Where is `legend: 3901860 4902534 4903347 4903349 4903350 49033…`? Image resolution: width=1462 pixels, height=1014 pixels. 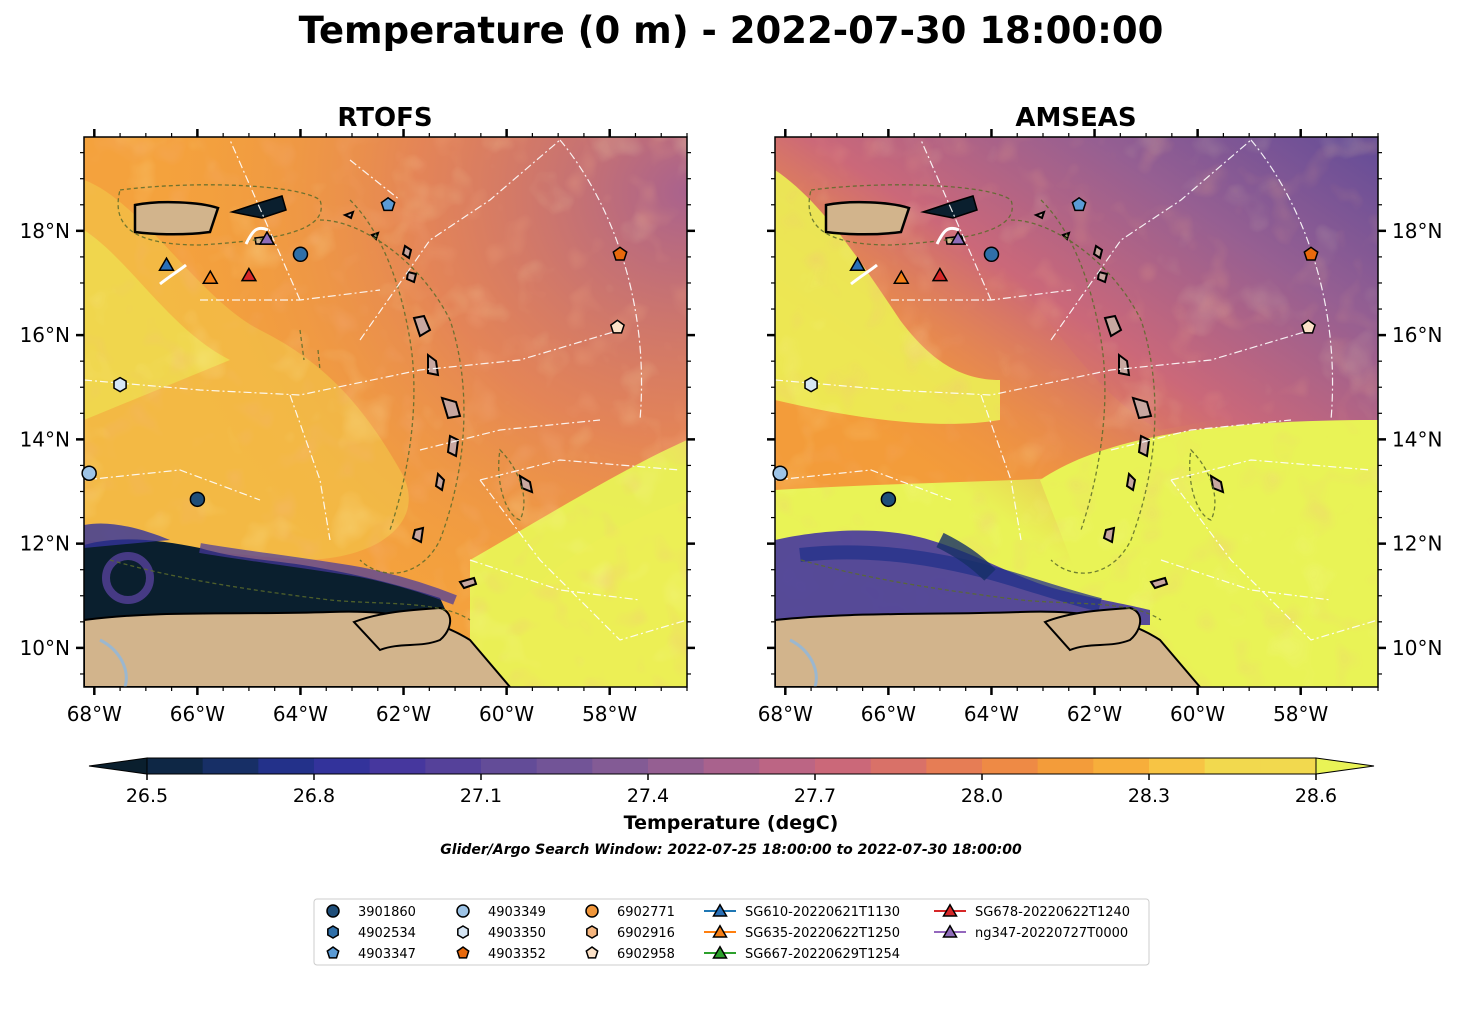 legend: 3901860 4902534 4903347 4903349 4903350 49033… is located at coordinates (731, 932).